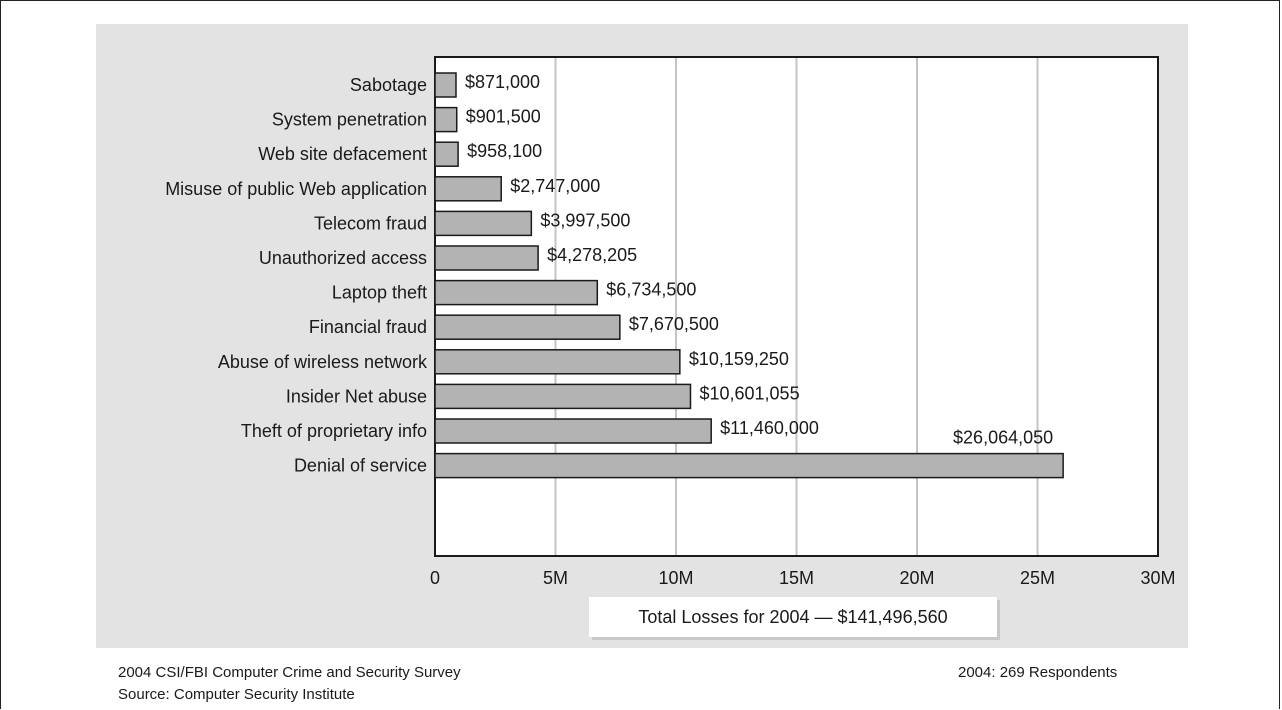 This screenshot has height=710, width=1282. What do you see at coordinates (555, 578) in the screenshot?
I see `x-tick-label: 5M` at bounding box center [555, 578].